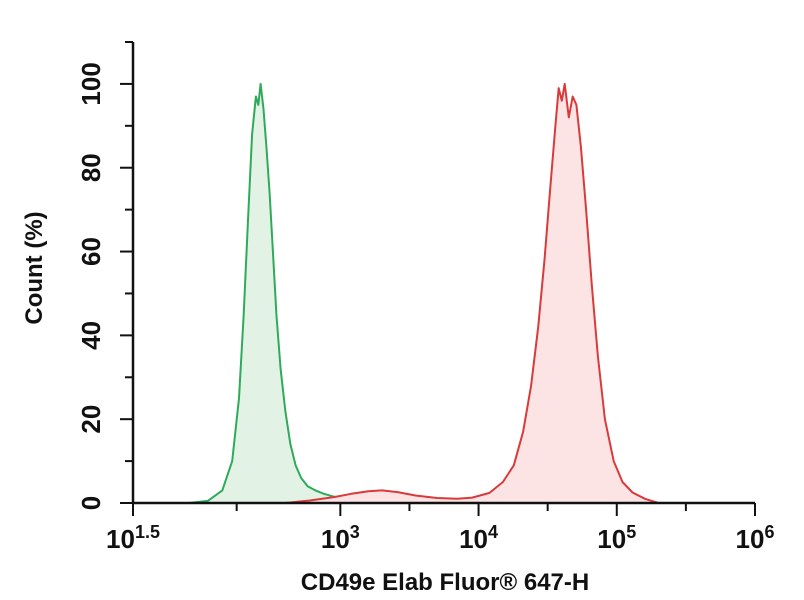 The width and height of the screenshot is (804, 600). Describe the element at coordinates (91, 335) in the screenshot. I see `y-tick-label: 40` at that location.